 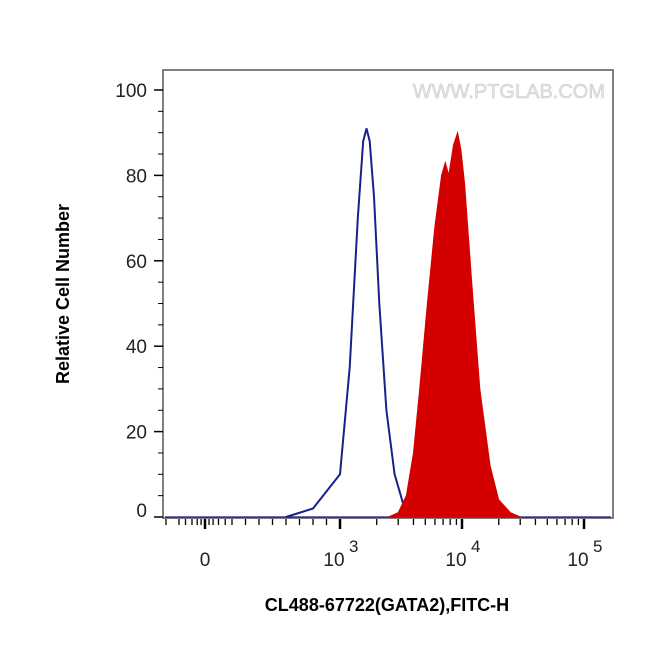 I want to click on y-tick-label: 40, so click(x=136, y=347).